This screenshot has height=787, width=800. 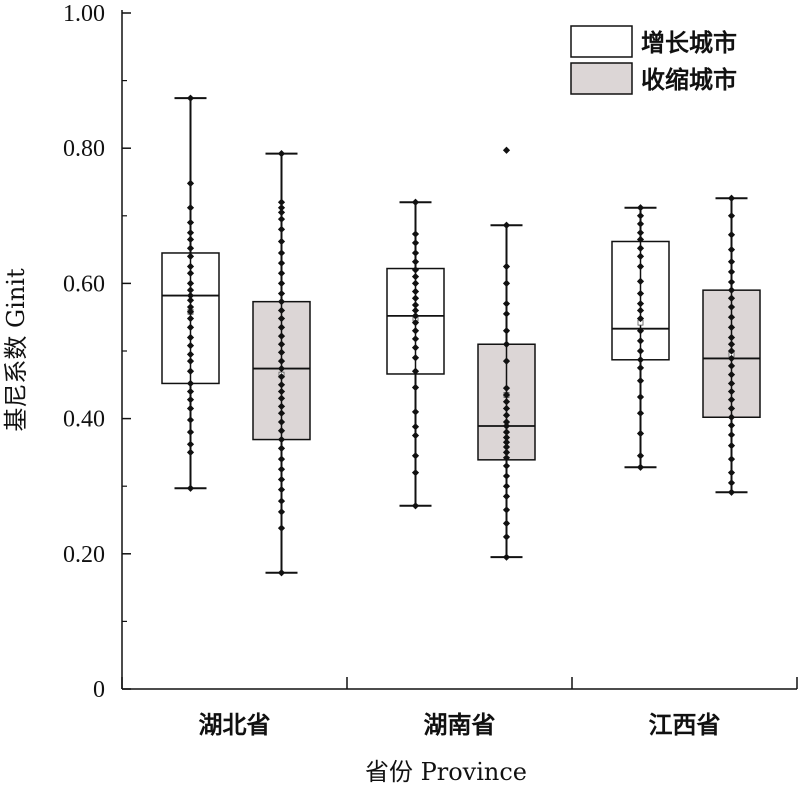 I want to click on x-axis-title: 省份 Province, so click(x=446, y=772).